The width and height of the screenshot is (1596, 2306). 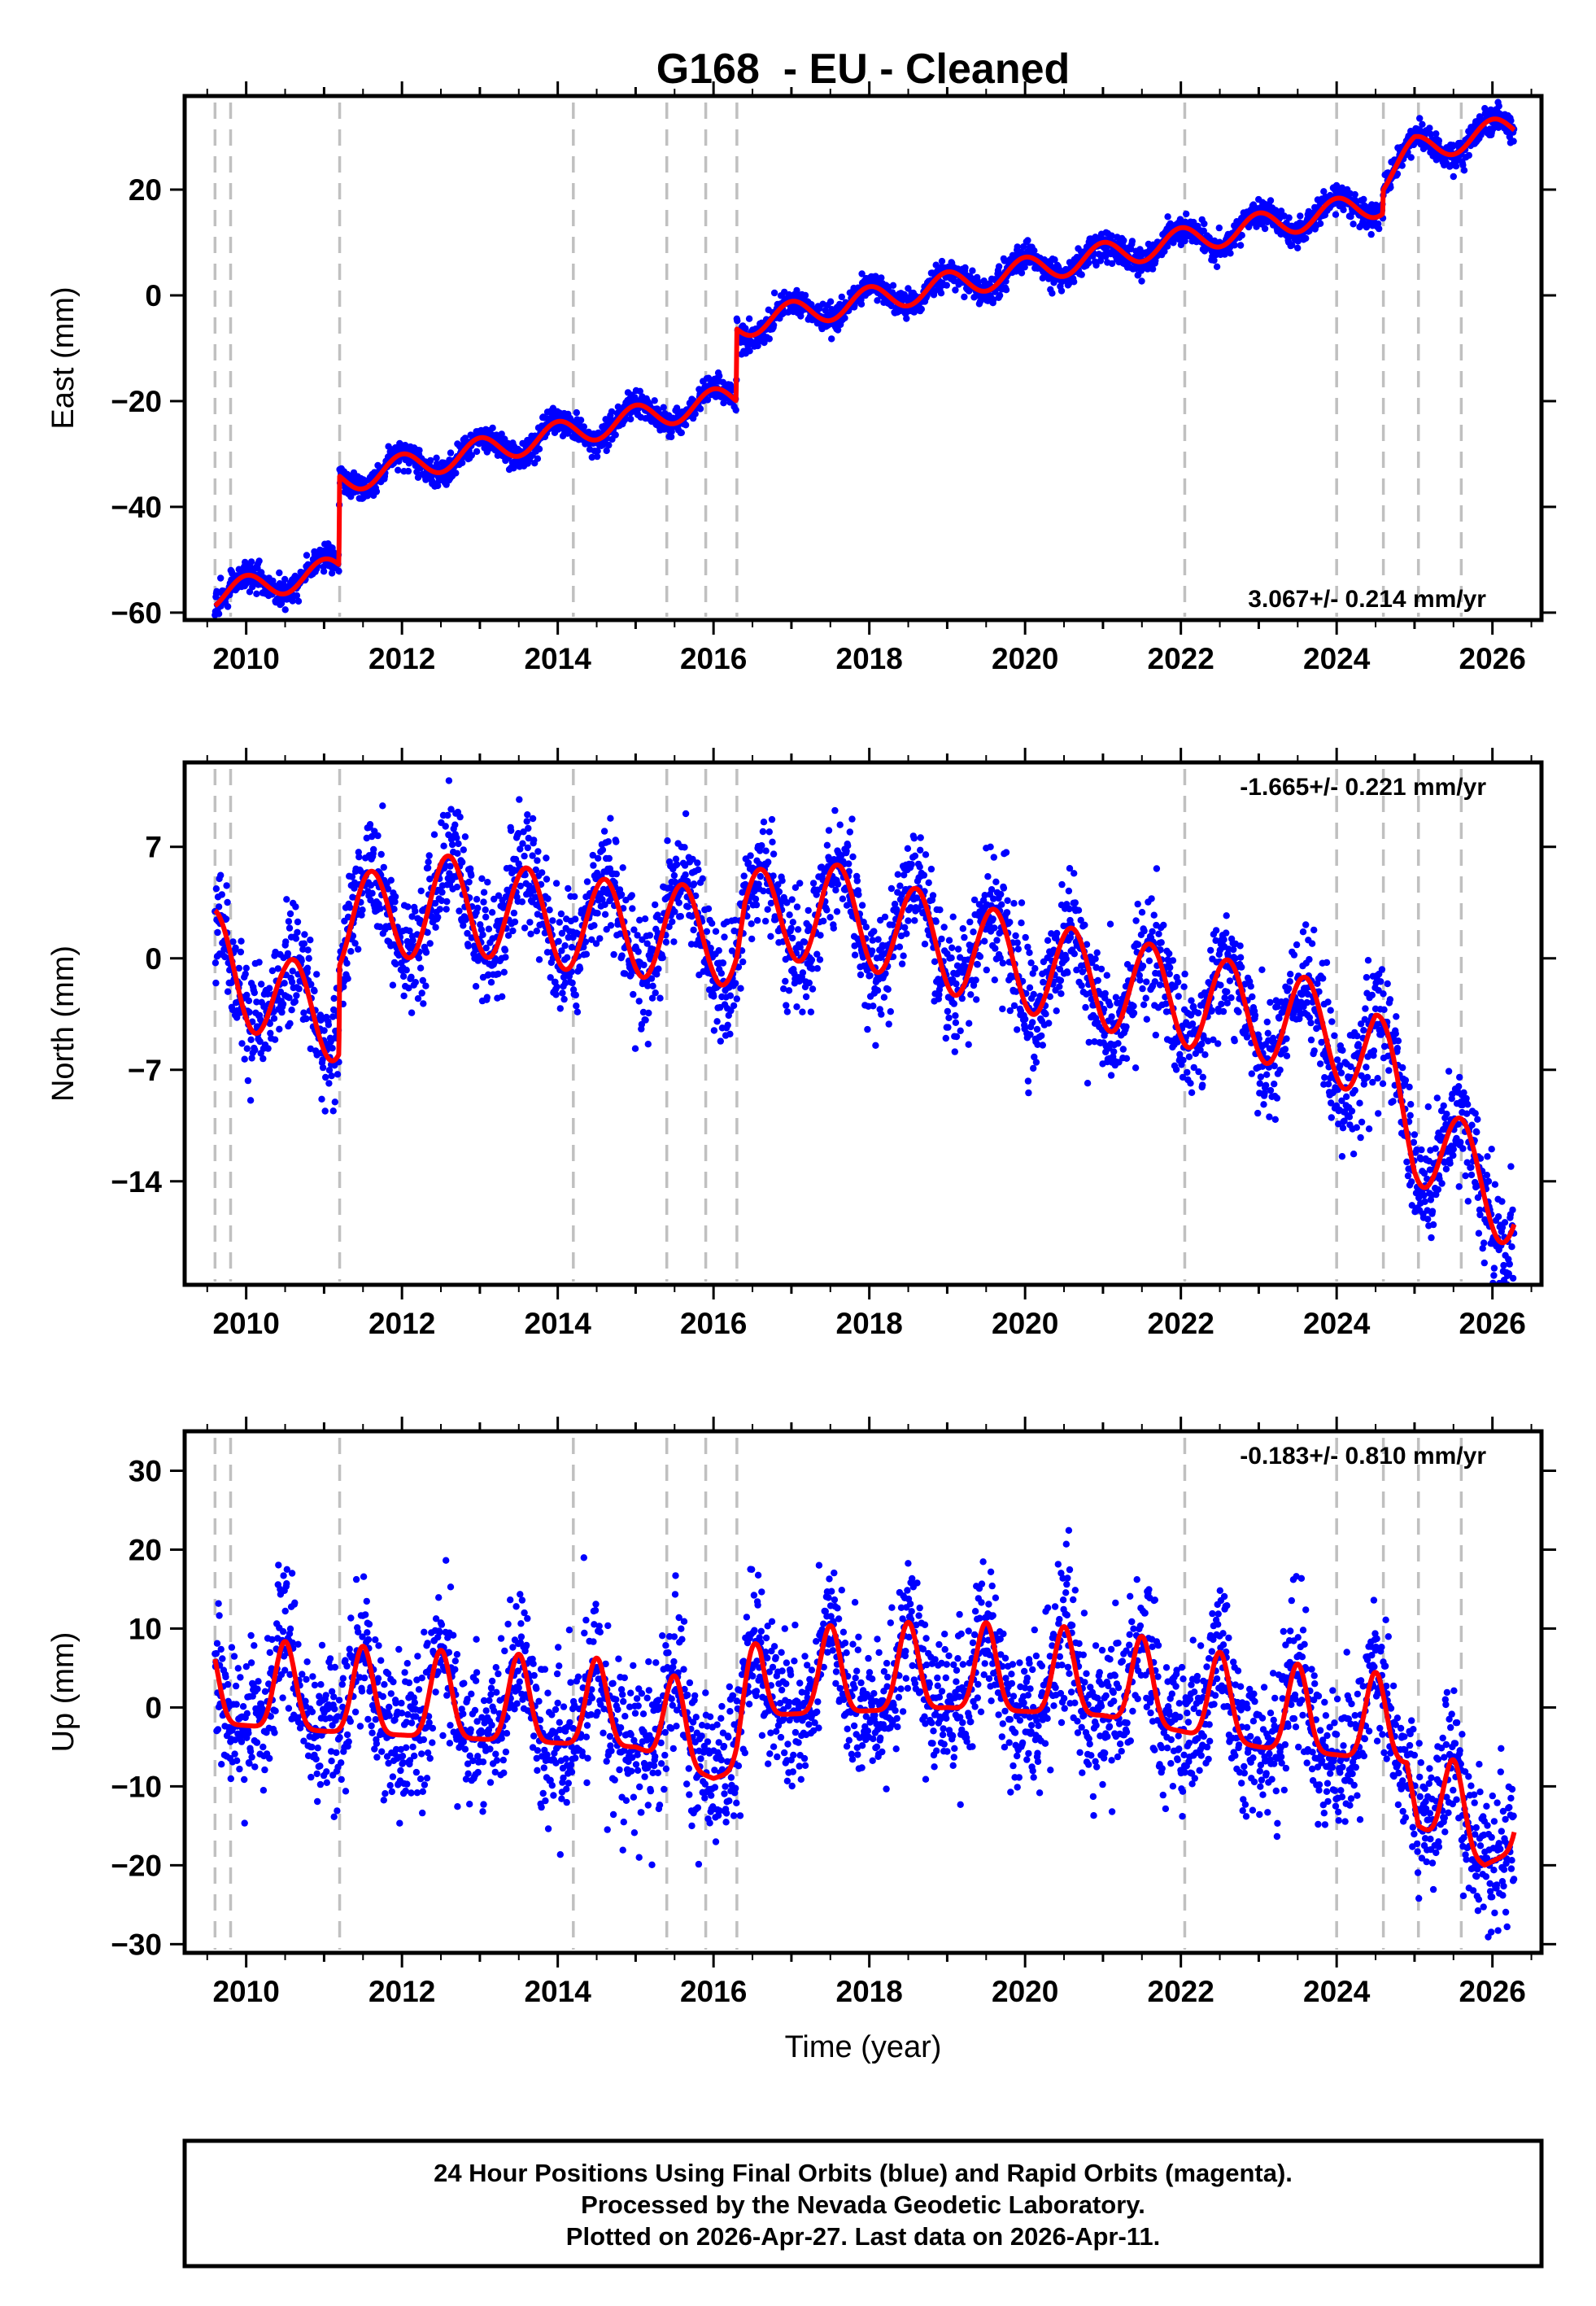 What do you see at coordinates (863, 69) in the screenshot?
I see `chart-title: G168 - EU - Cleaned` at bounding box center [863, 69].